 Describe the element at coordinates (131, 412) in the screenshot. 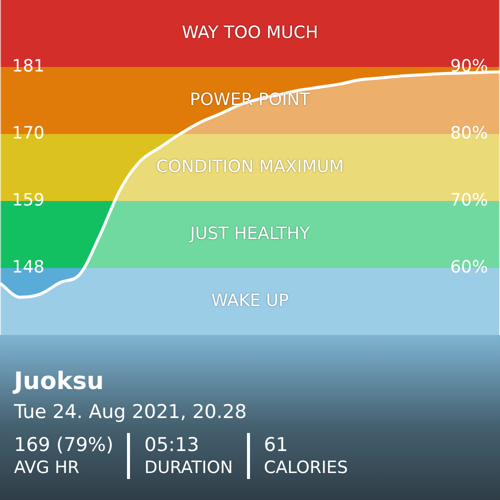

I see `text: Tue 24. Aug 2021, 20.28` at that location.